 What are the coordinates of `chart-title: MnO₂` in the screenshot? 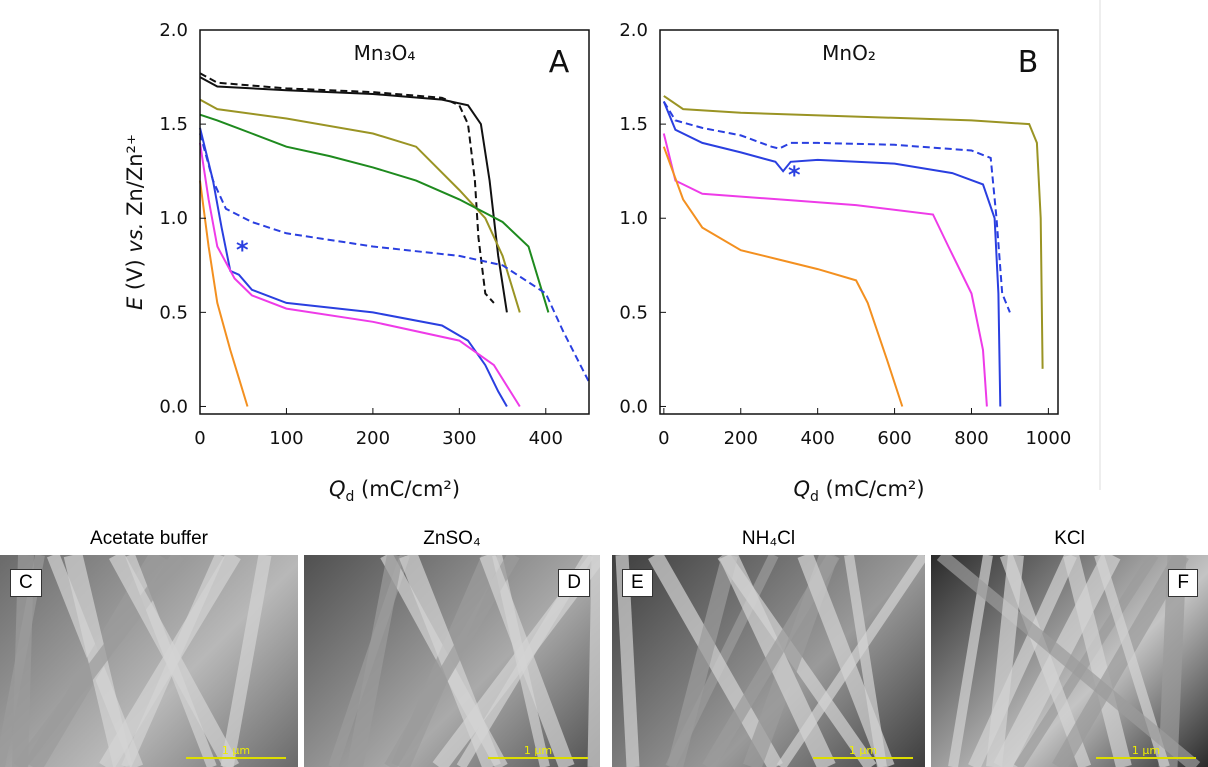 It's located at (849, 53).